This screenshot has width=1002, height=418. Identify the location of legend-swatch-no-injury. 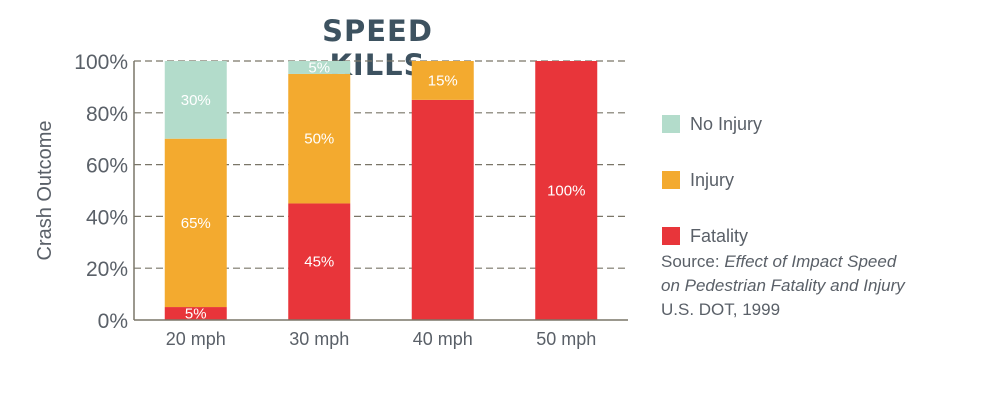
(671, 124).